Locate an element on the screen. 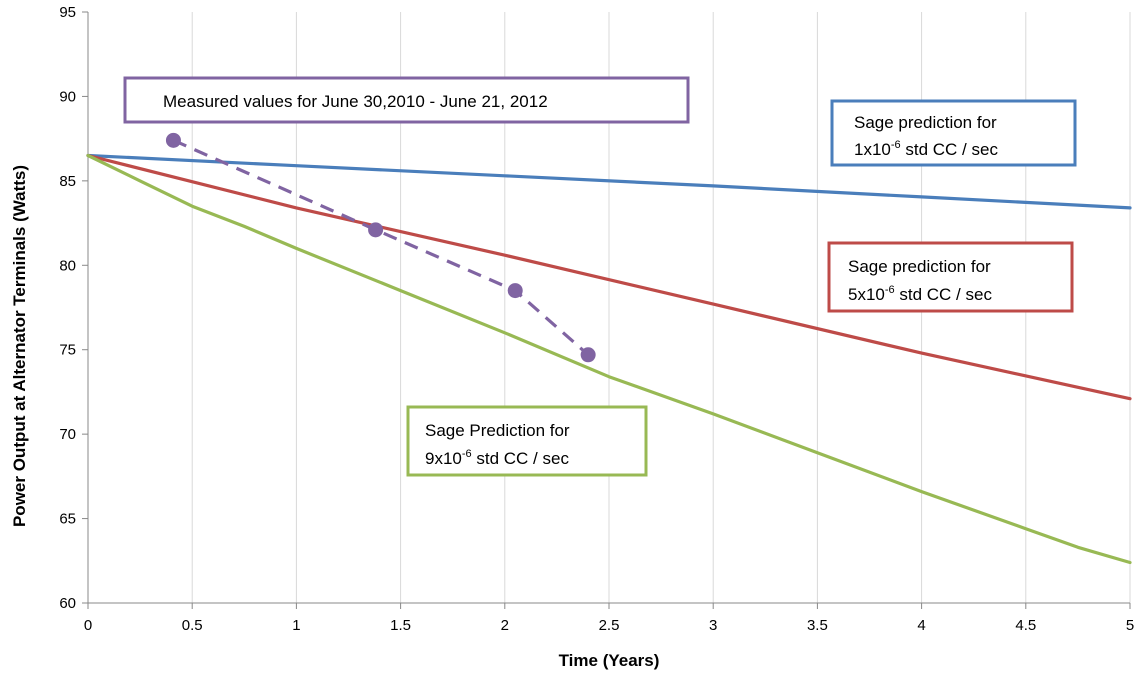 The width and height of the screenshot is (1138, 680). annotation-red-line1: Sage prediction for is located at coordinates (919, 266).